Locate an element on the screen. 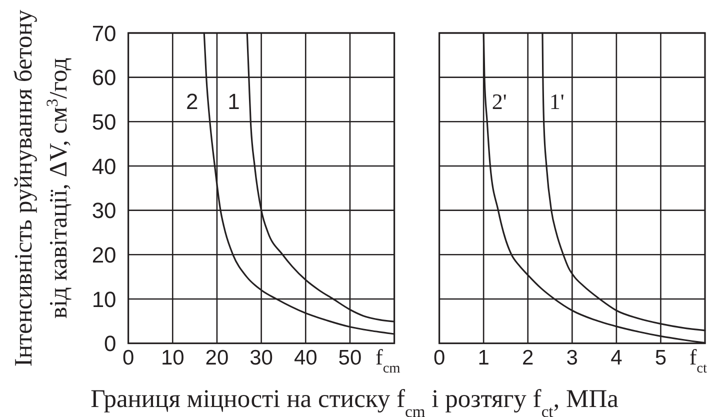  x-tick-label: 40 is located at coordinates (306, 358).